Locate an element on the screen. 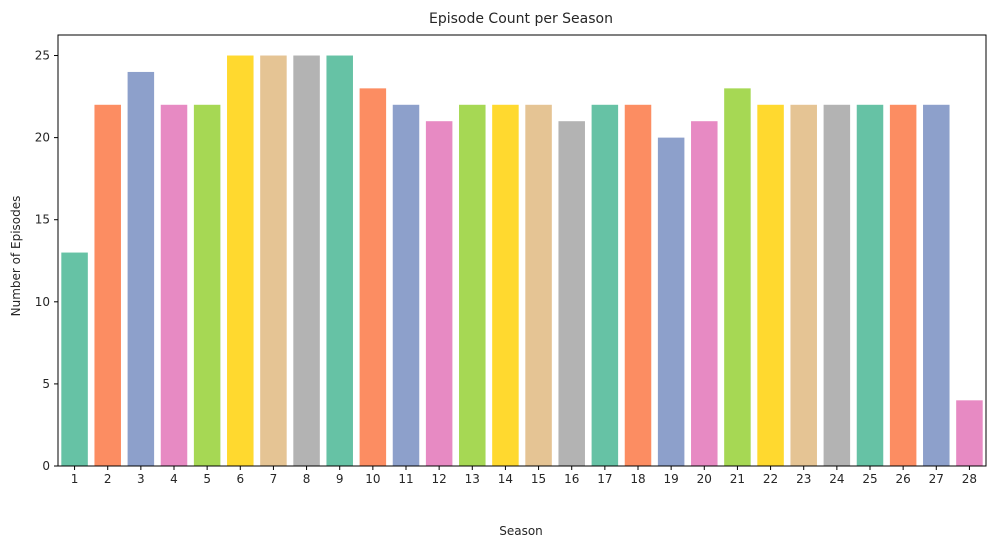  x-tick-label: 20 is located at coordinates (704, 479).